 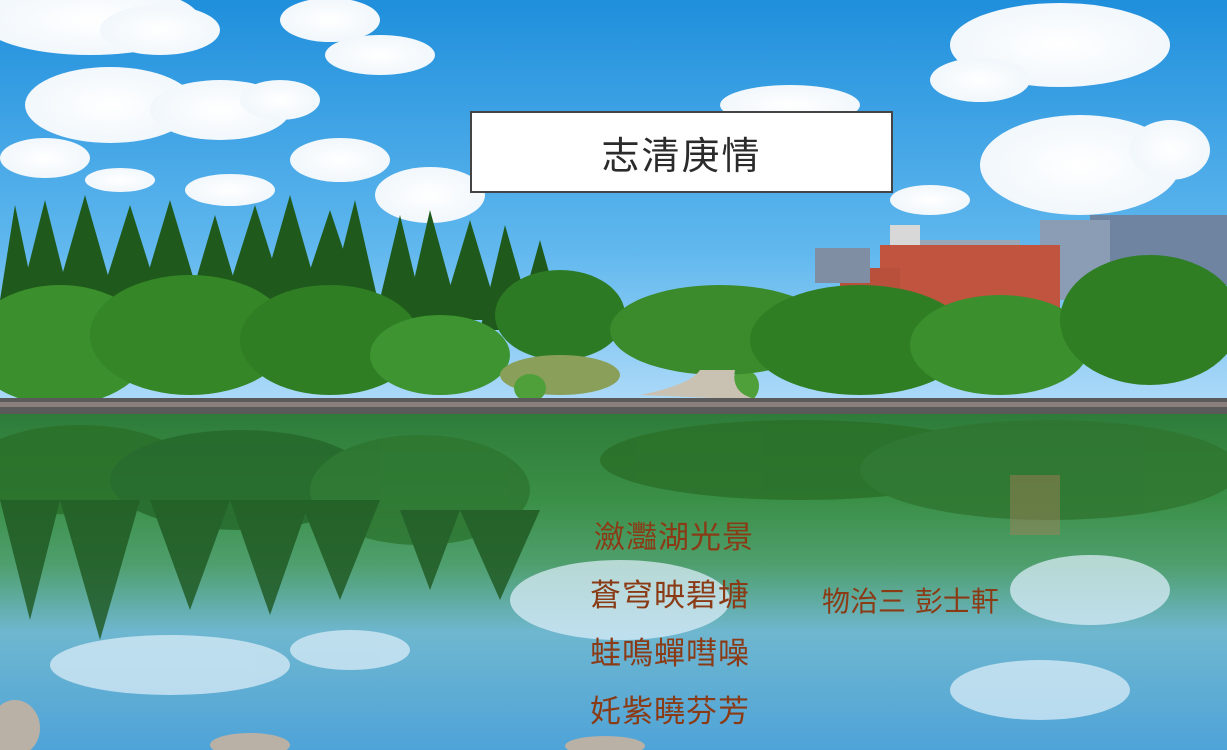 What do you see at coordinates (910, 601) in the screenshot?
I see `author-credit: 物治三 彭士軒` at bounding box center [910, 601].